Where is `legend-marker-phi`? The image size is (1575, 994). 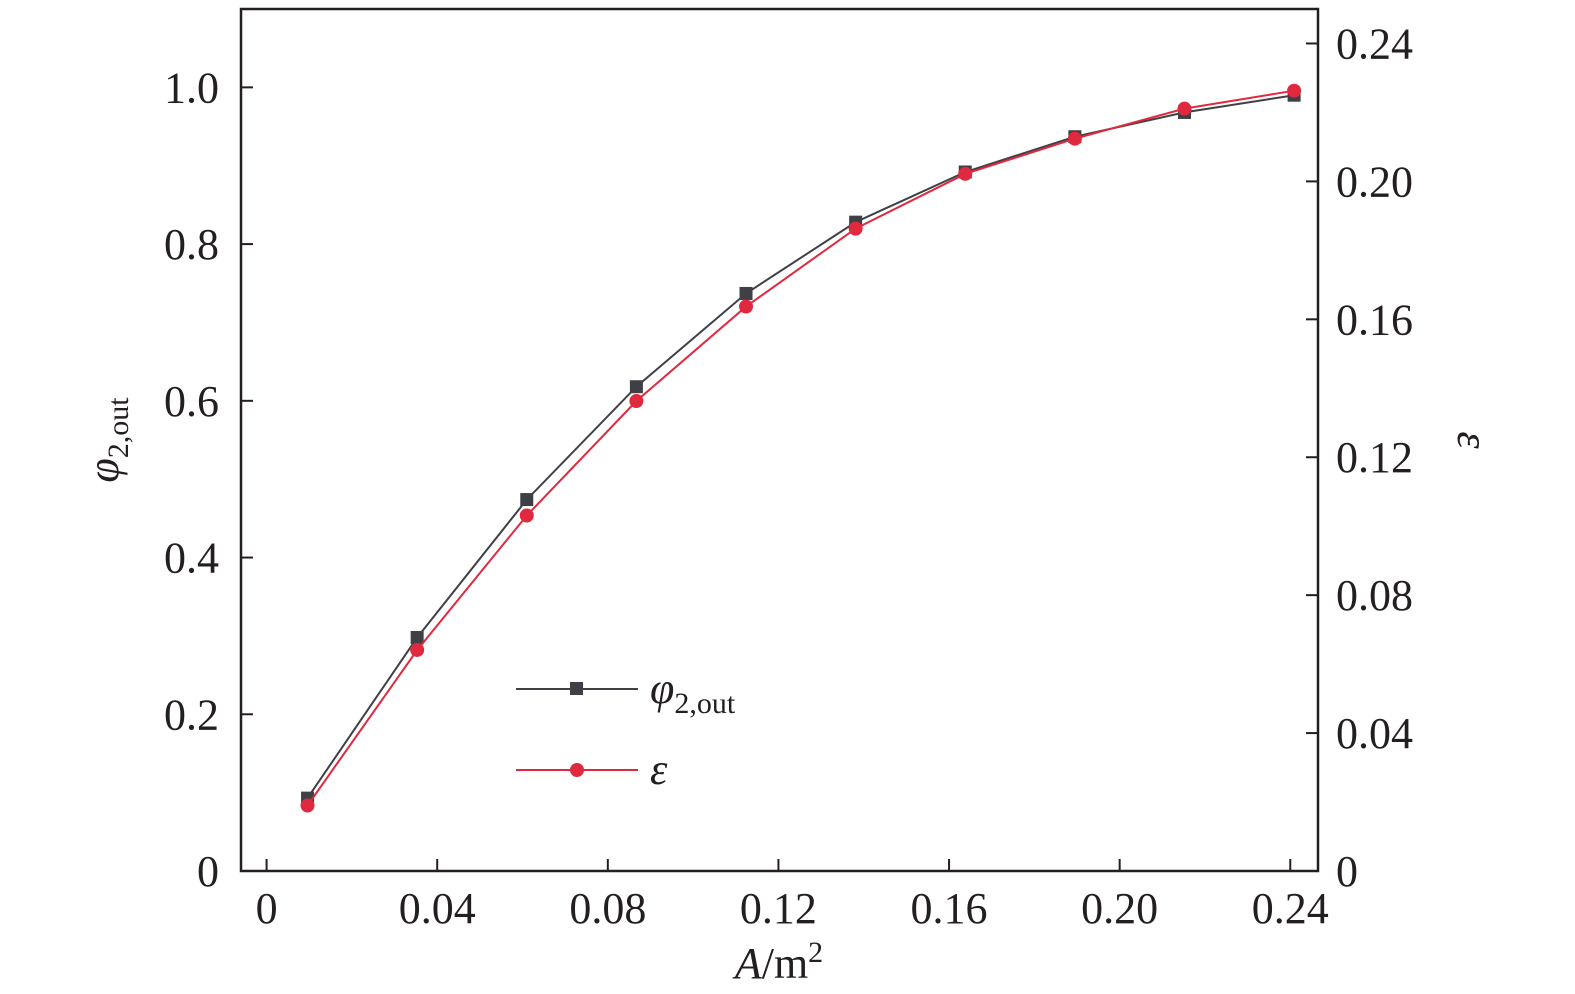 legend-marker-phi is located at coordinates (576, 688).